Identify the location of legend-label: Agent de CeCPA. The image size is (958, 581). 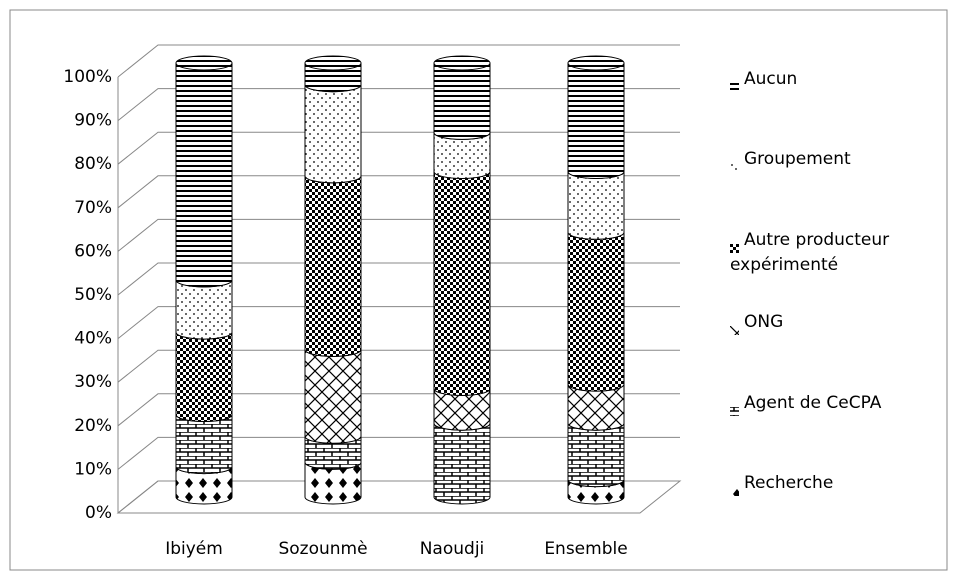
(813, 403).